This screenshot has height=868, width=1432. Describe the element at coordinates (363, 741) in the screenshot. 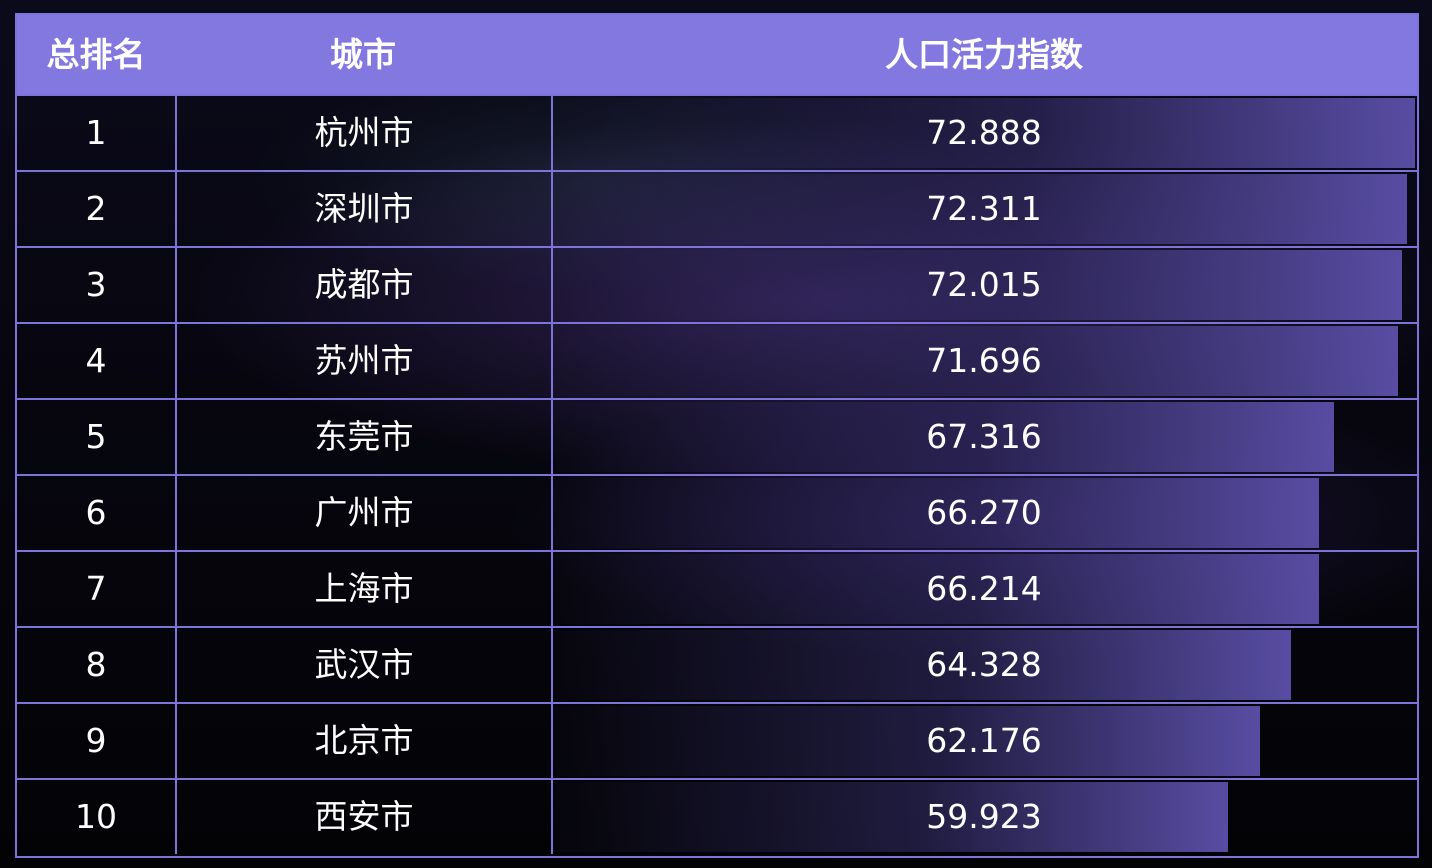

I see `cell-city: 北京市` at that location.